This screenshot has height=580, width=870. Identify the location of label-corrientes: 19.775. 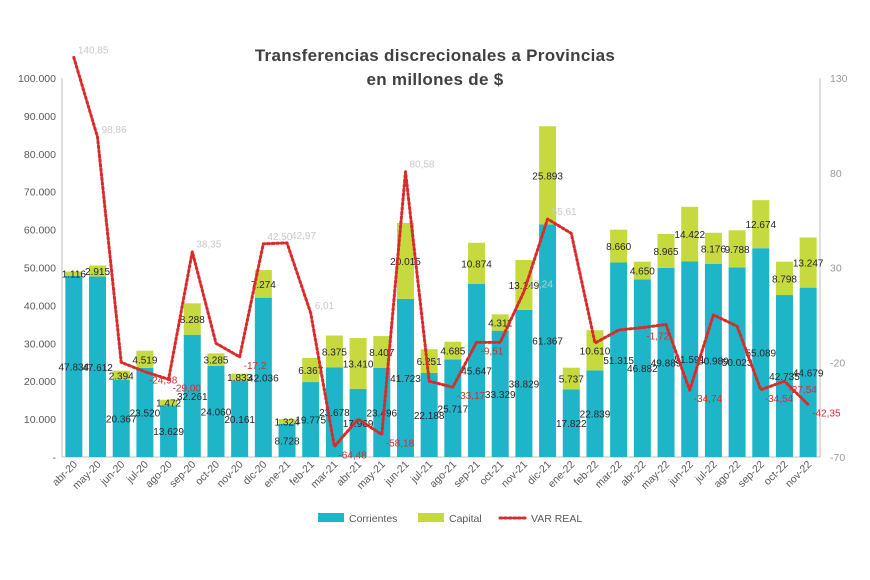
(310, 421).